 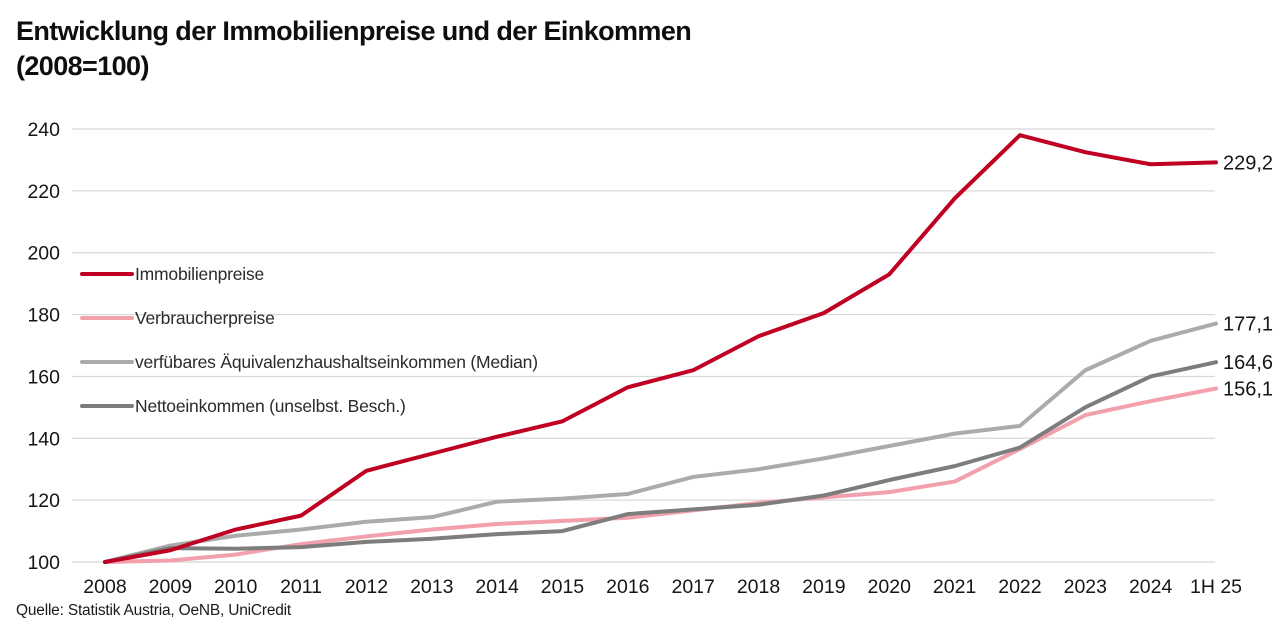 What do you see at coordinates (309, 274) in the screenshot?
I see `legend-item-immobilienpreise: Immobilienpreise` at bounding box center [309, 274].